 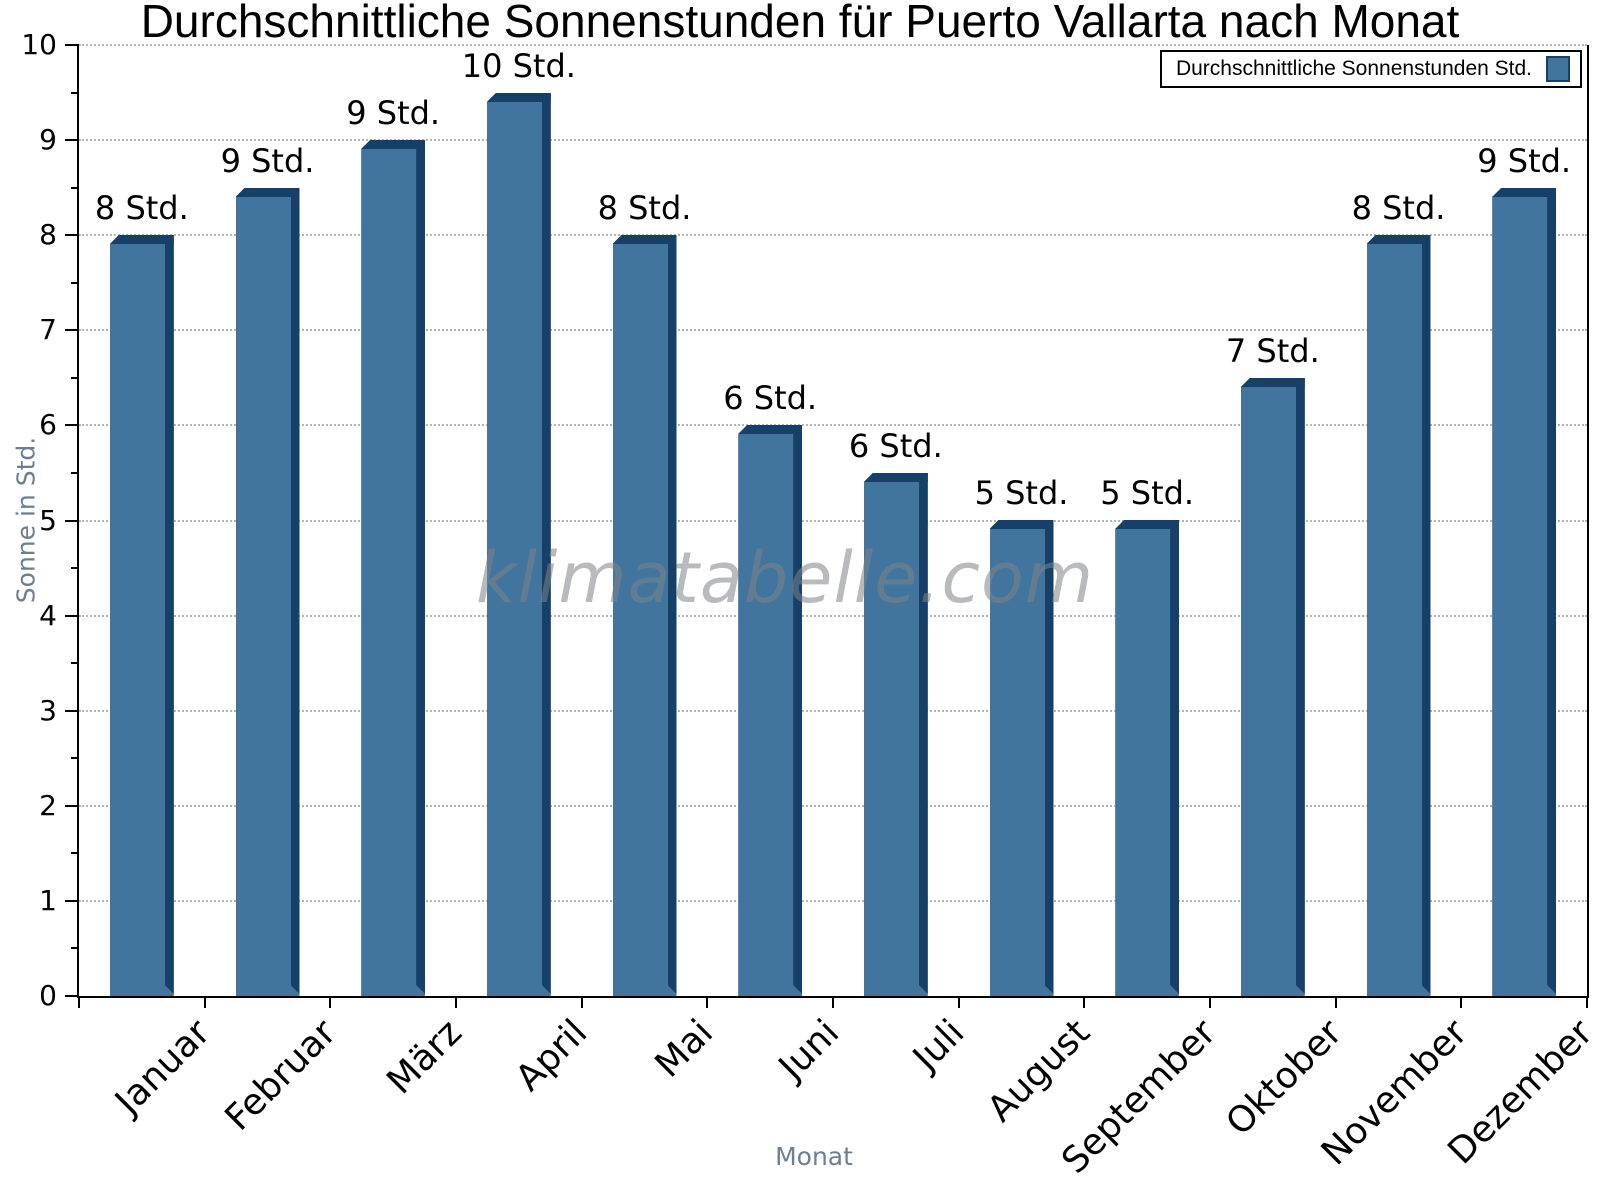 I want to click on legend: Durchschnittliche Sonnenstunden Std., so click(x=1370, y=69).